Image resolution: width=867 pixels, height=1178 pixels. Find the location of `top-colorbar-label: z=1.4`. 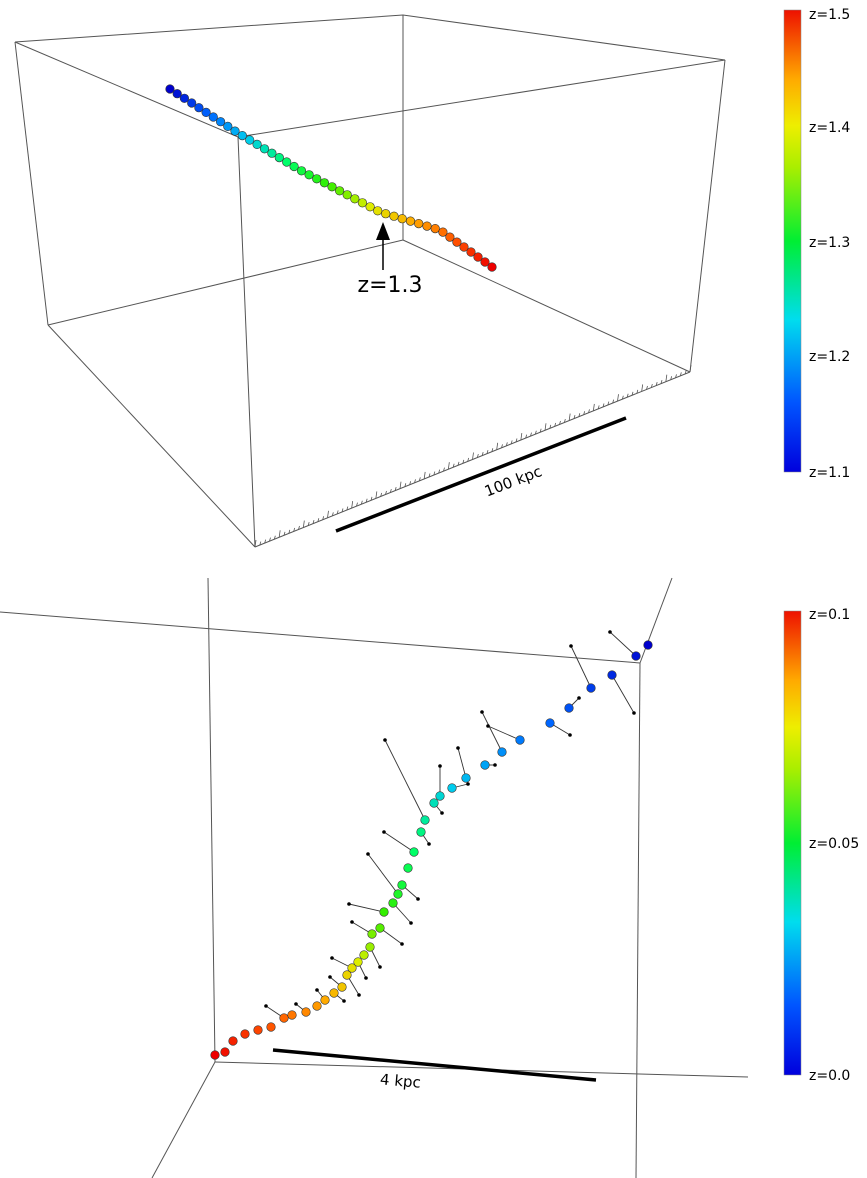

top-colorbar-label: z=1.4 is located at coordinates (829, 128).